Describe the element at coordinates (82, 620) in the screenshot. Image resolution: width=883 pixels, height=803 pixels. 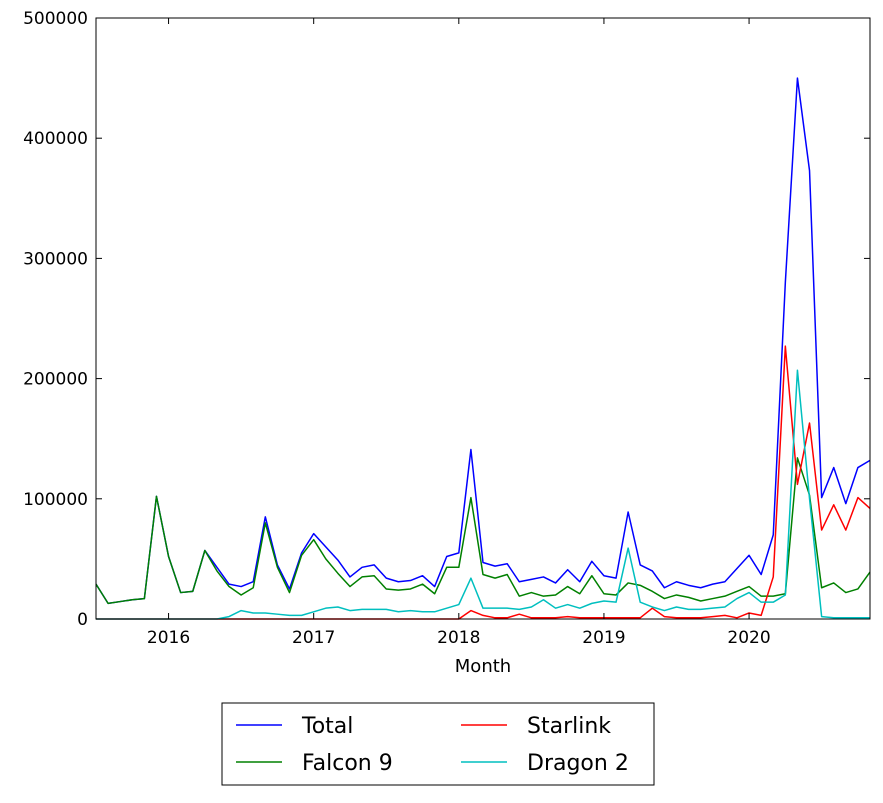
I see `y-tick-label: 0` at that location.